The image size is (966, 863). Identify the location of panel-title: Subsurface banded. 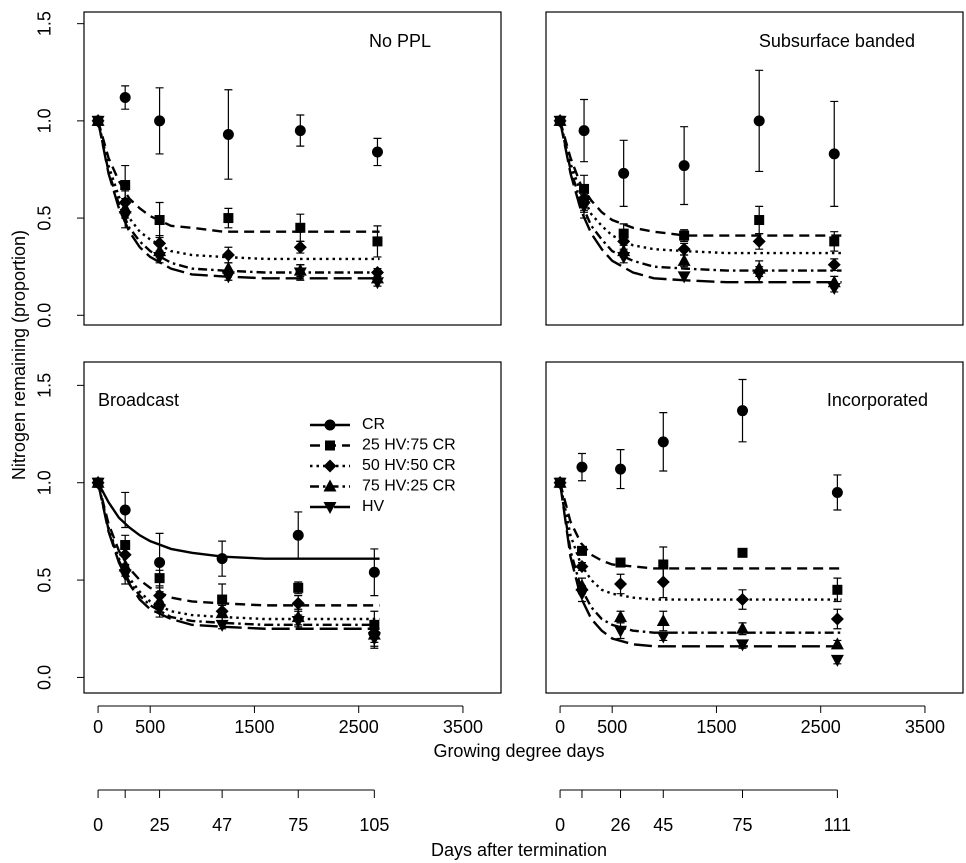
(837, 41).